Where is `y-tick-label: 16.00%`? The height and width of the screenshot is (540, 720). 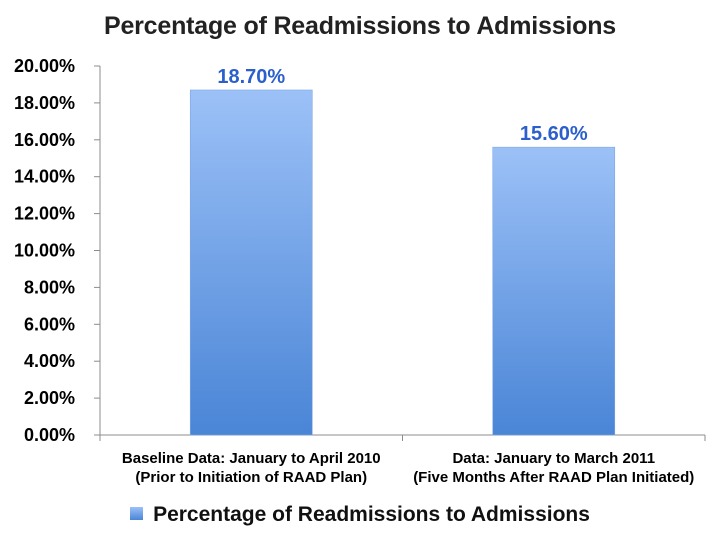
y-tick-label: 16.00% is located at coordinates (44, 140).